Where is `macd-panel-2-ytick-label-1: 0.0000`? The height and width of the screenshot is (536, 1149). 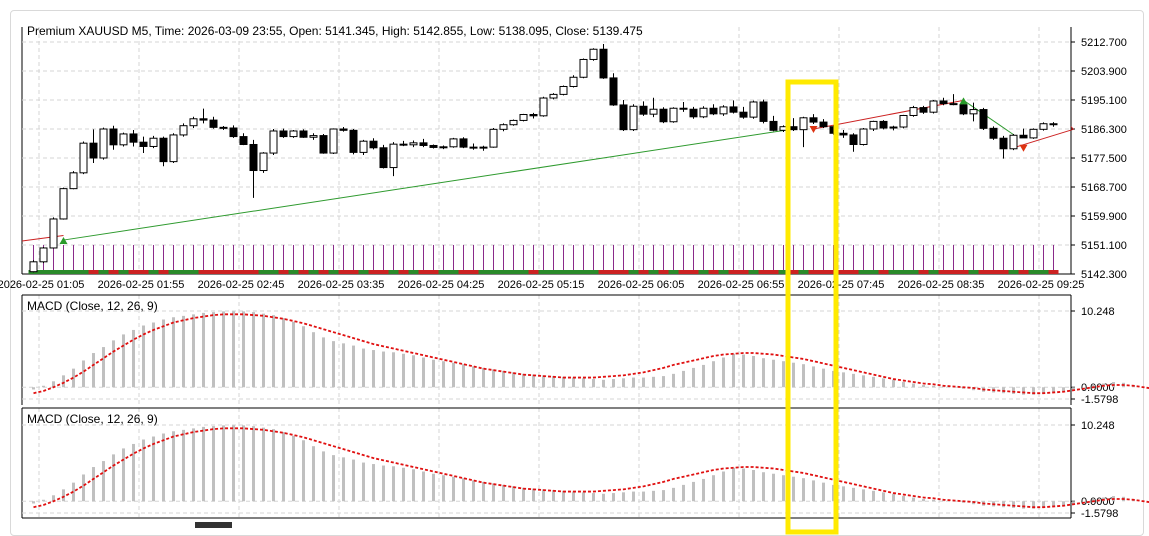 macd-panel-2-ytick-label-1: 0.0000 is located at coordinates (1098, 502).